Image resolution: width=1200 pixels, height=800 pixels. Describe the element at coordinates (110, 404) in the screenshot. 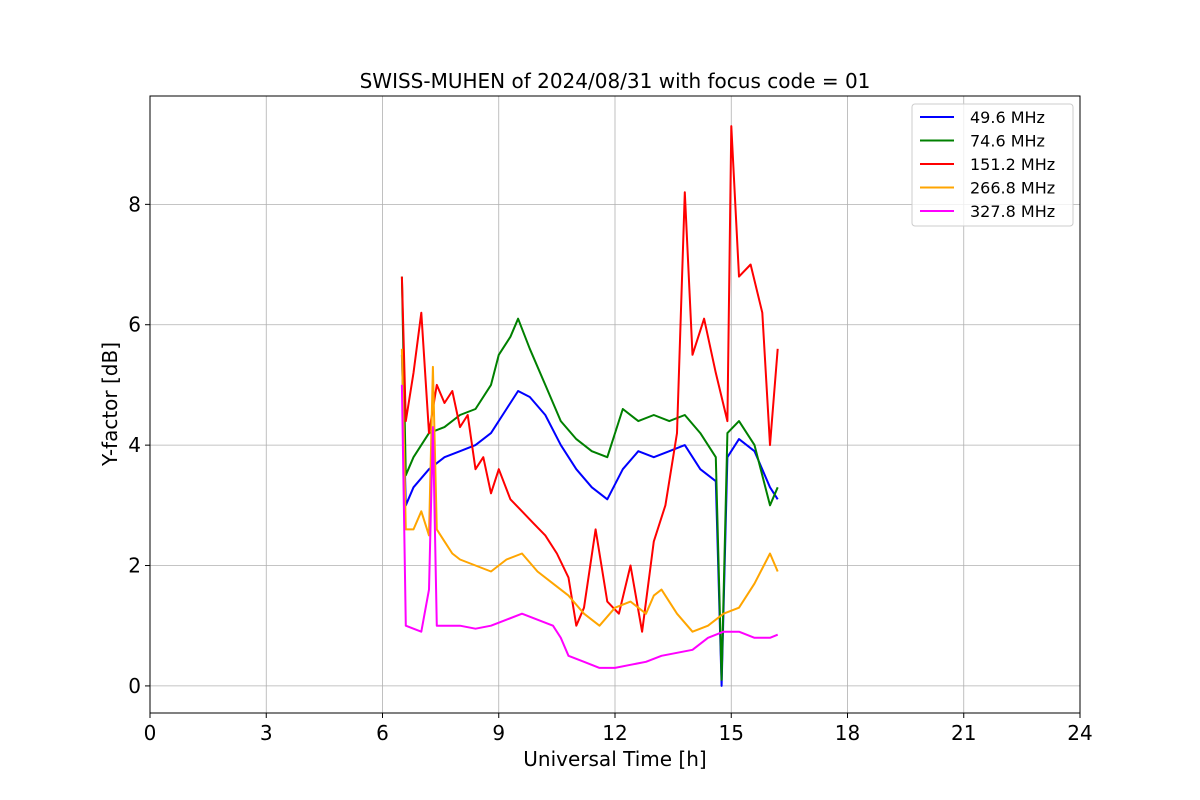

I see `y-axis-label: Y-factor [dB]` at that location.